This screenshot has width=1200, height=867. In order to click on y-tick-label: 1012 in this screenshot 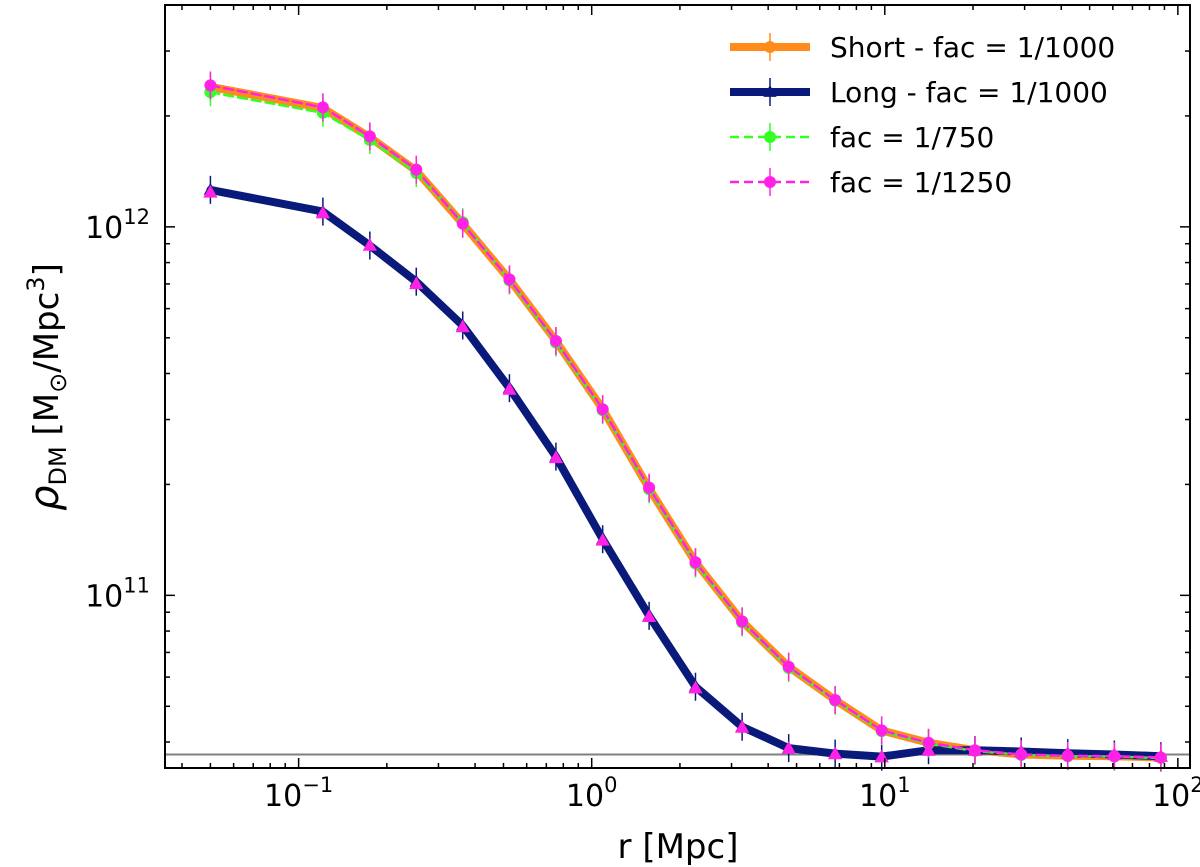, I will do `click(117, 225)`.